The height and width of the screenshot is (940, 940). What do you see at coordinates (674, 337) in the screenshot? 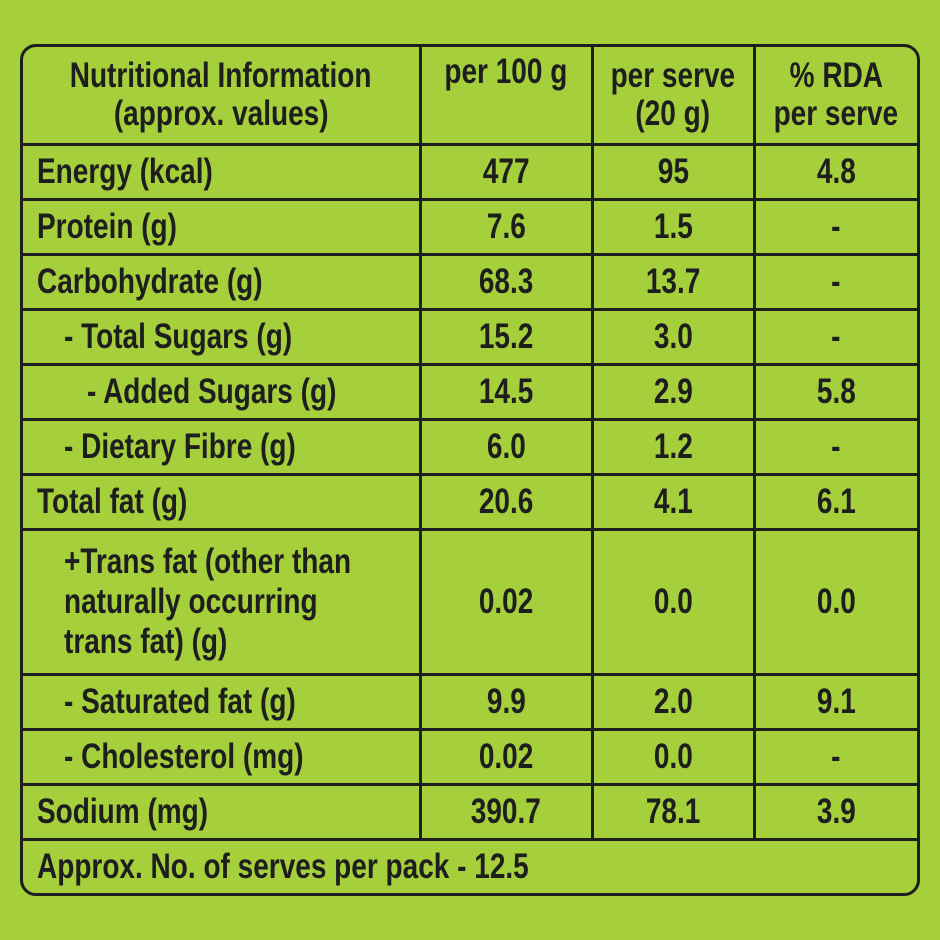
I see `perserve-value-cell: 3.0` at bounding box center [674, 337].